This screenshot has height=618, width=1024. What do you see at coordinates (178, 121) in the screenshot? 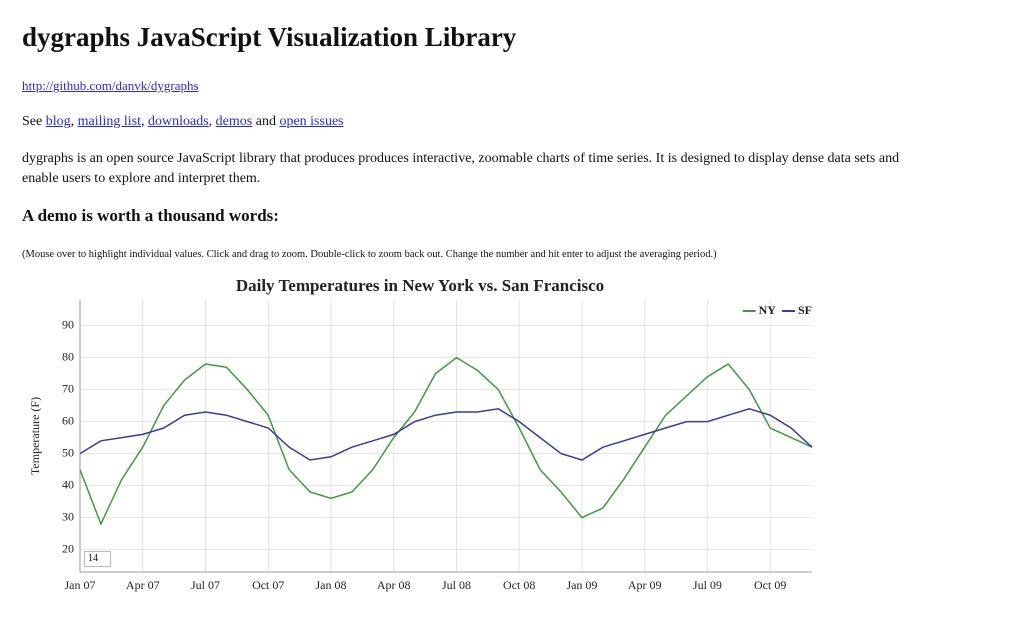
I see `see-link: downloads` at bounding box center [178, 121].